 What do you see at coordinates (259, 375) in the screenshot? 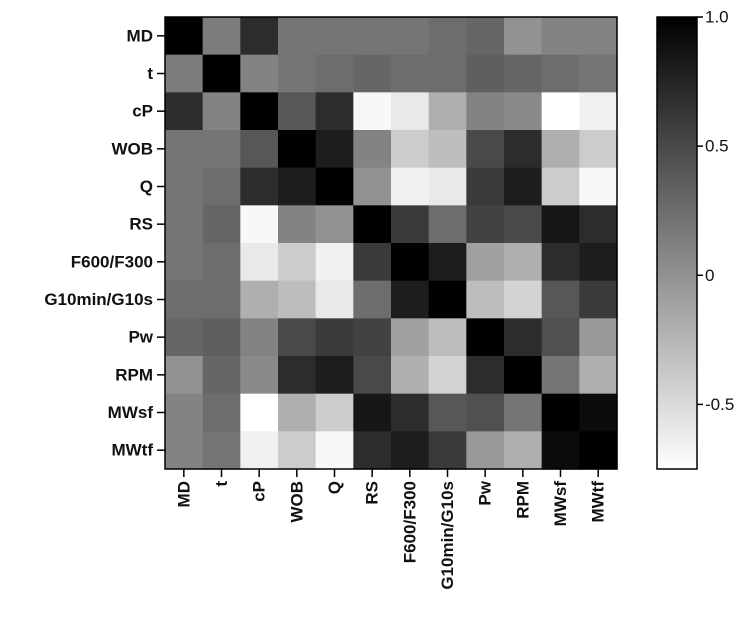
I see `heatmap-cell-rpm-cp` at bounding box center [259, 375].